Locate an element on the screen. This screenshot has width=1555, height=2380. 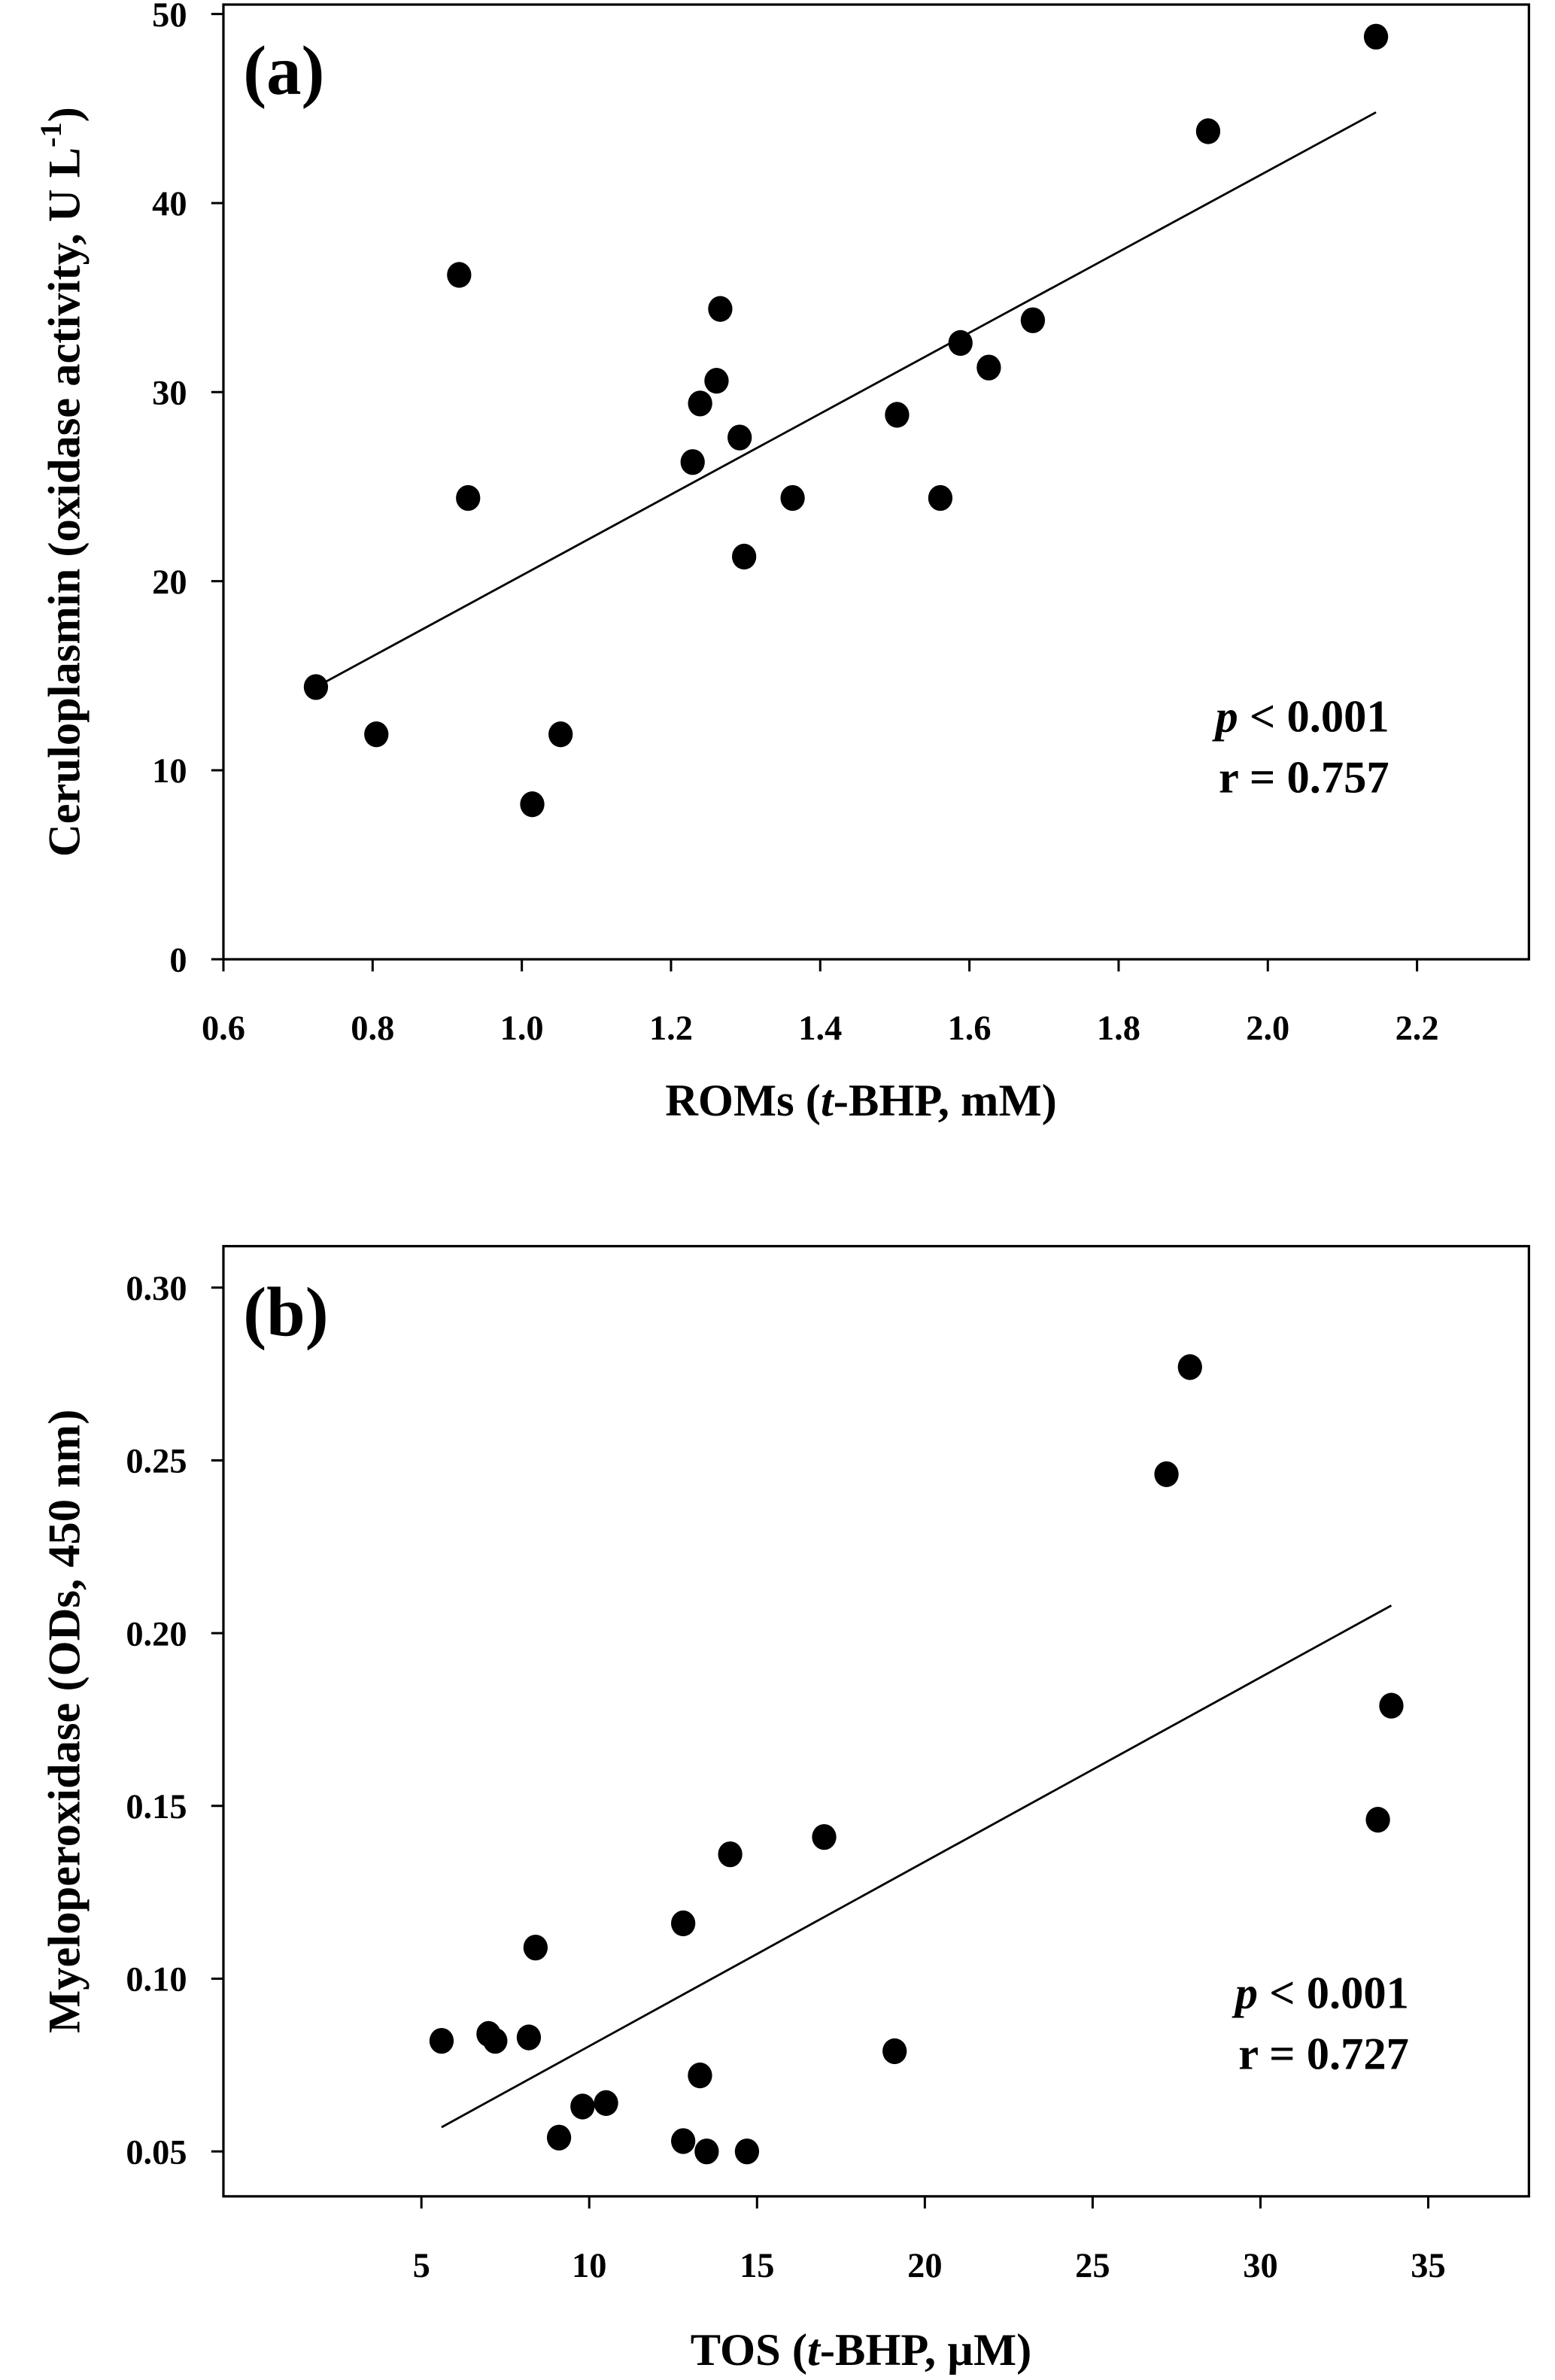
y-tick-label: 0.30 is located at coordinates (156, 1289).